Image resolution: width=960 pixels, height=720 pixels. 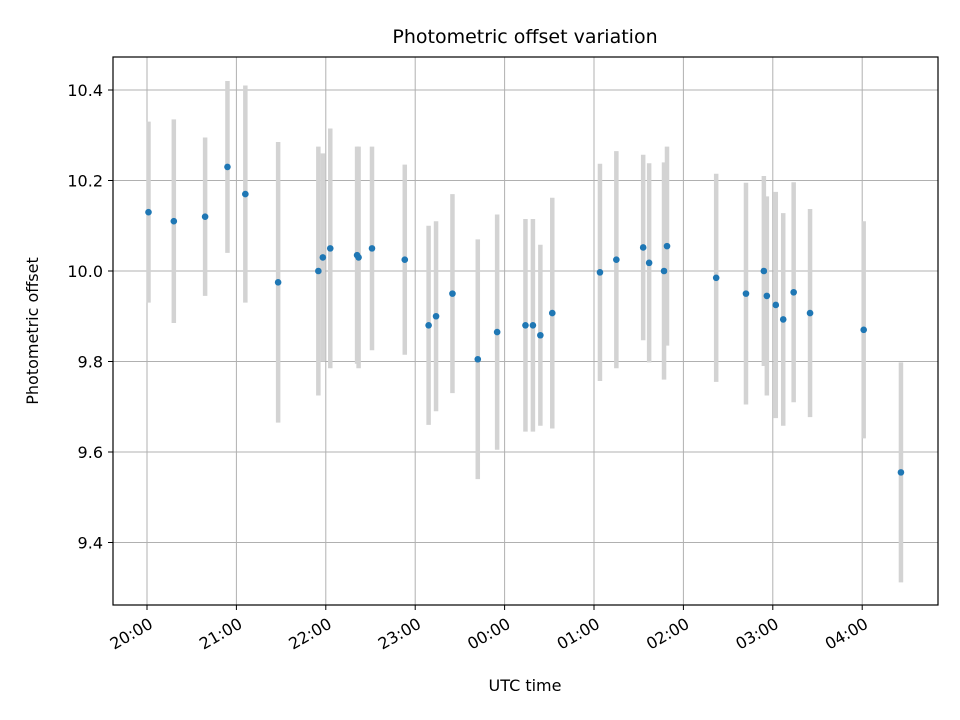 What do you see at coordinates (90, 452) in the screenshot?
I see `y-tick-label: 9.6` at bounding box center [90, 452].